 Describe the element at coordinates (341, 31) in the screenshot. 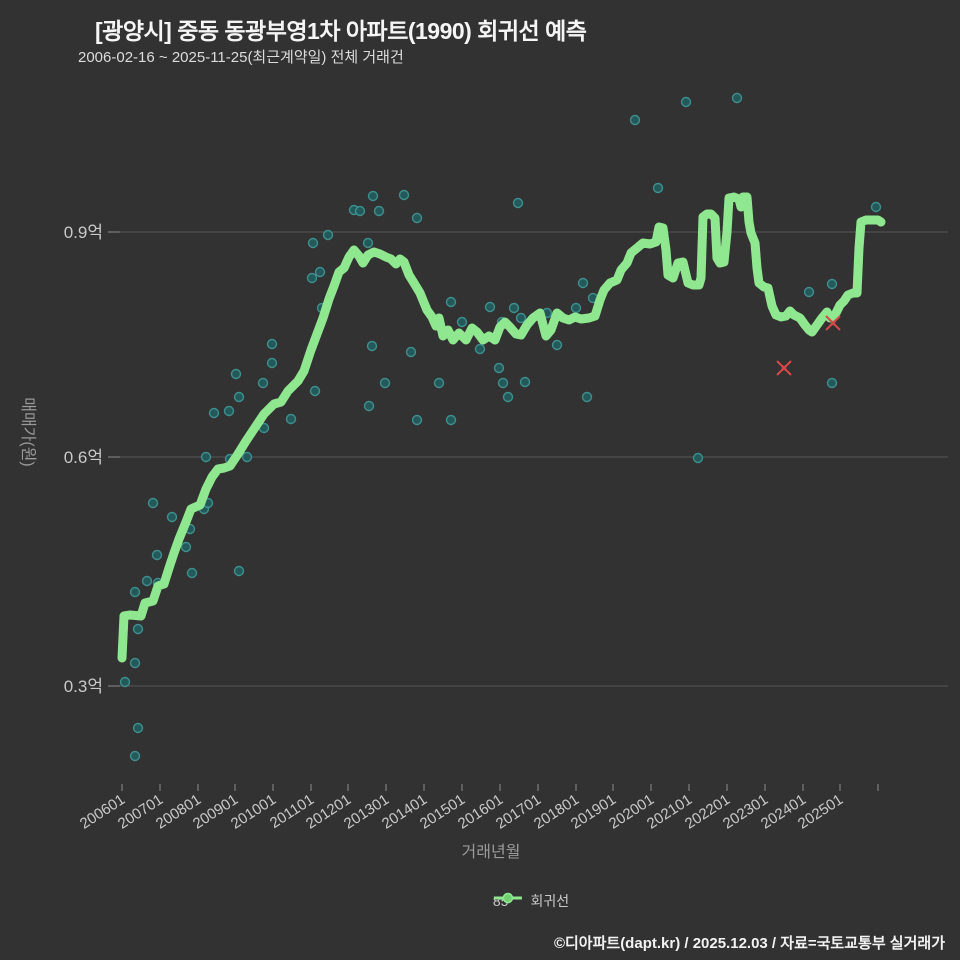

I see `page-title: [광양시] 중동 동광부영1차 아파트(1990) 회귀선 예측` at that location.